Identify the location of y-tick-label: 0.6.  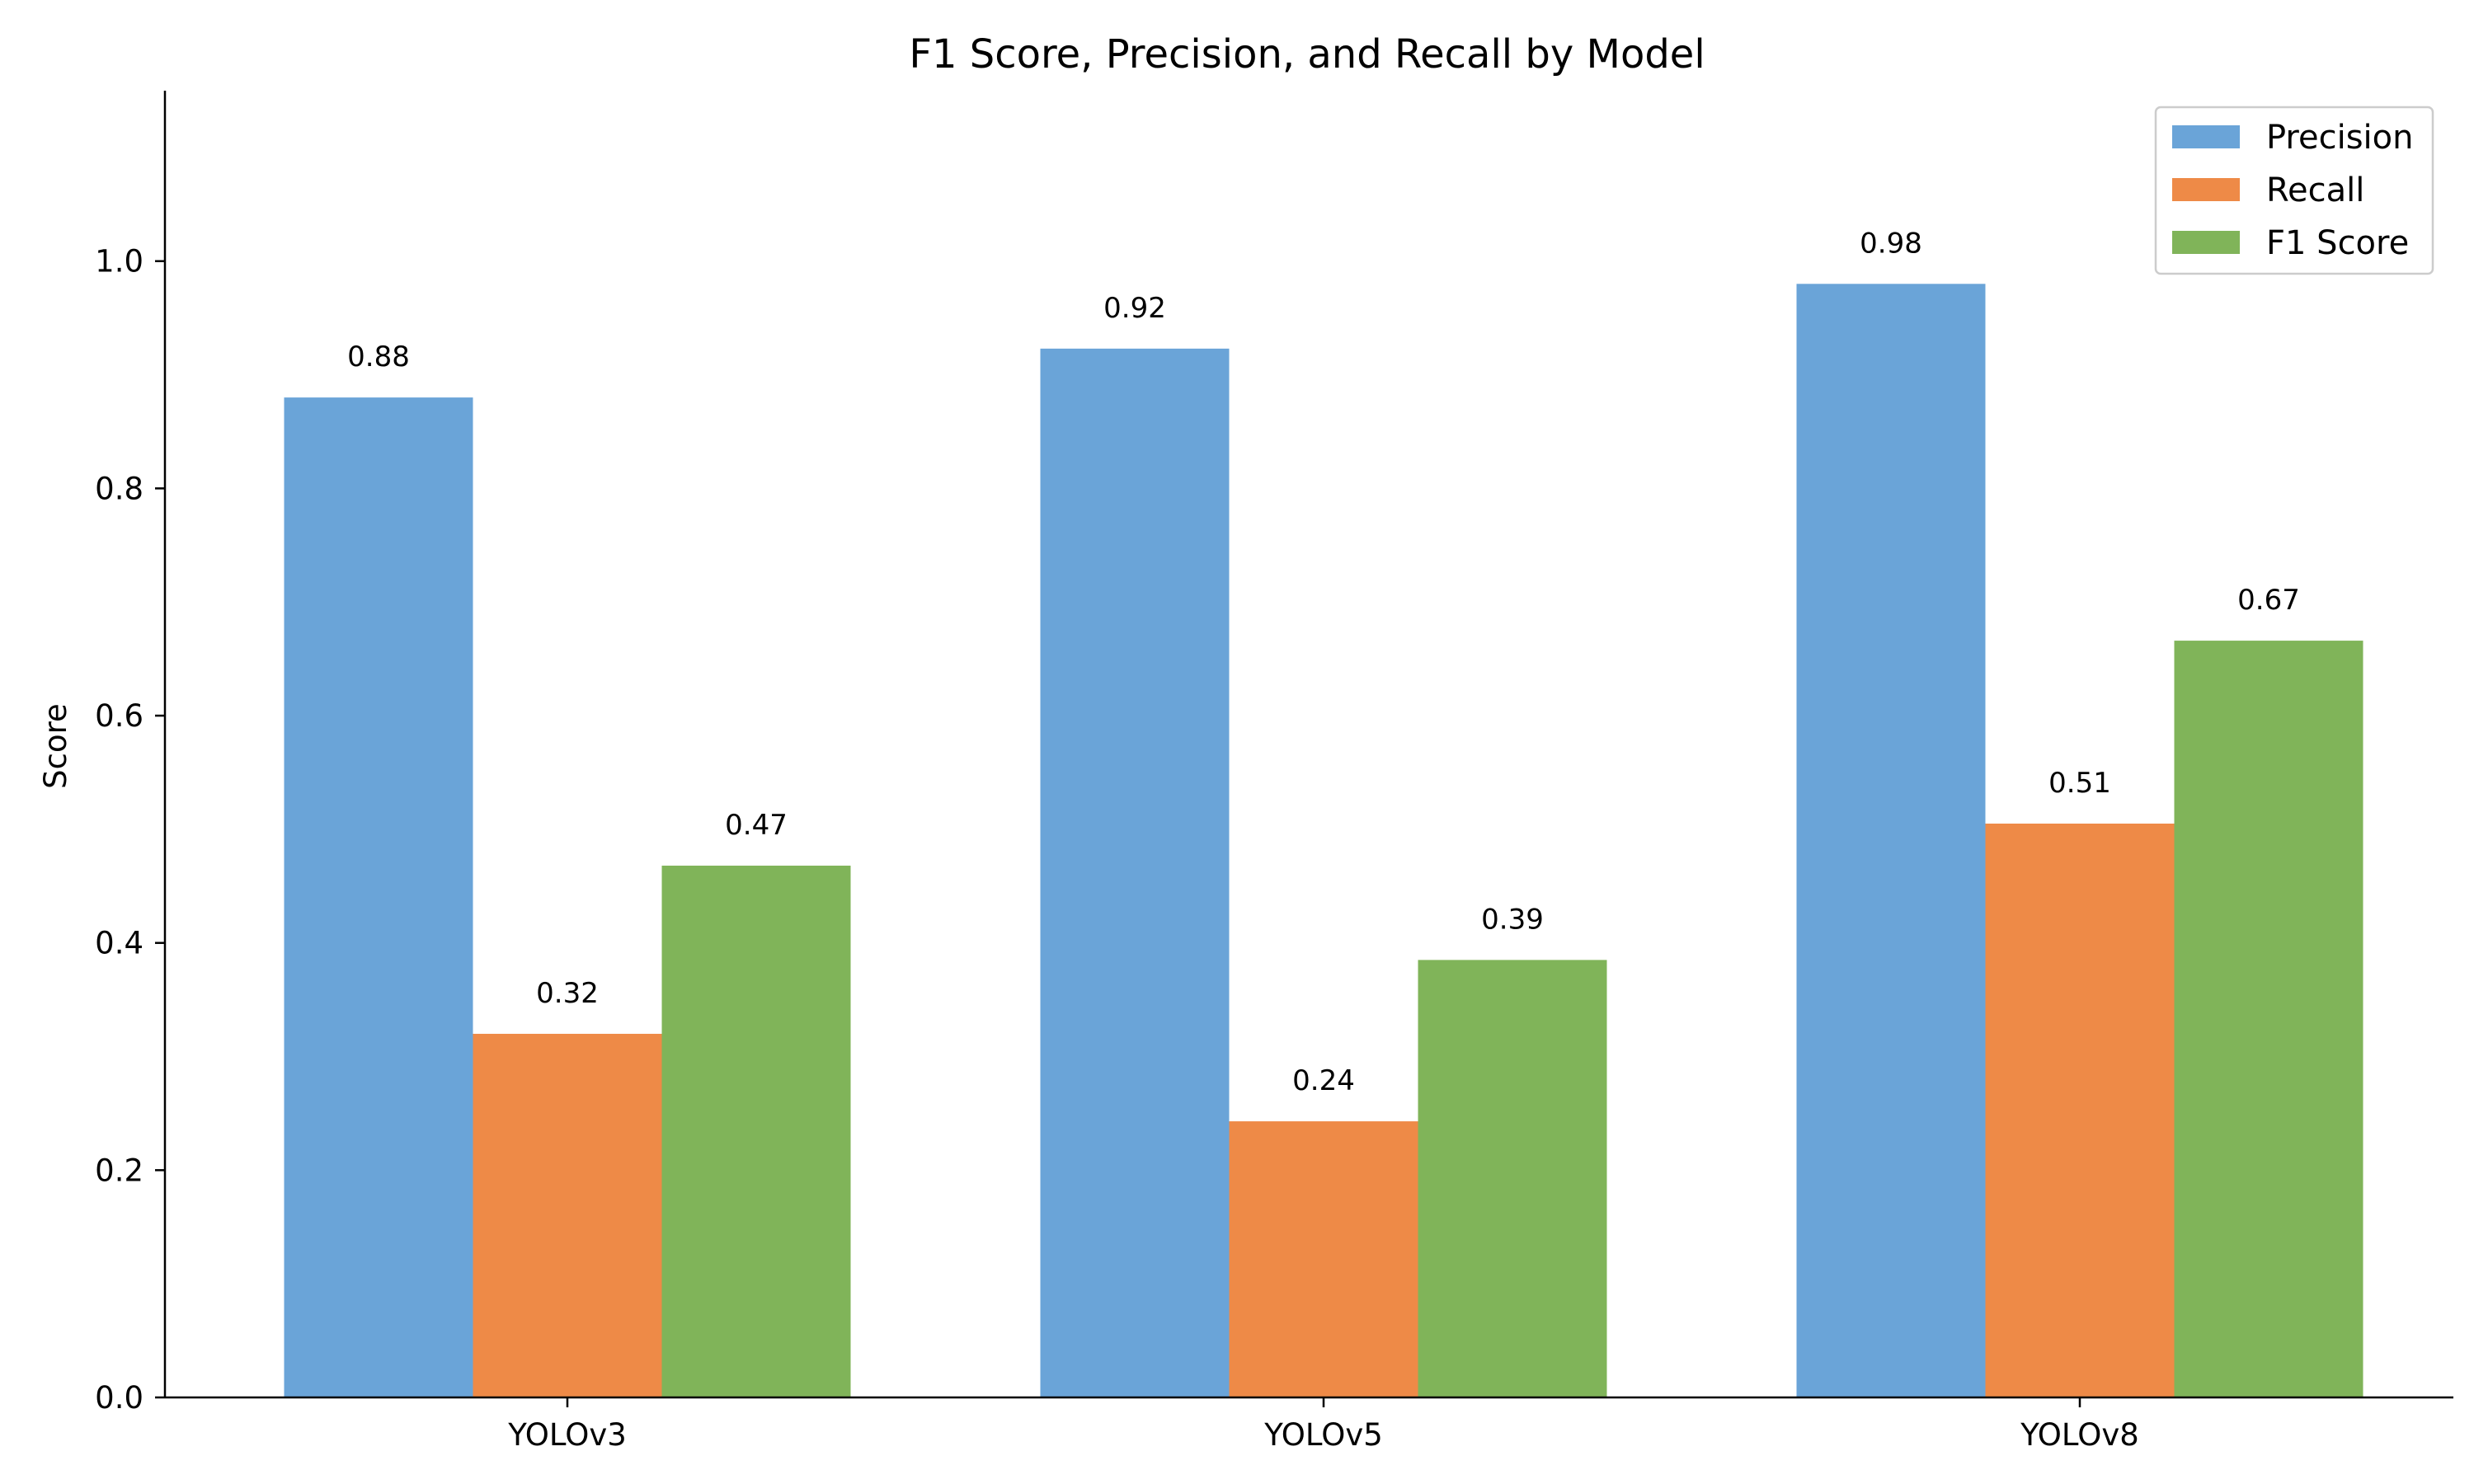
(119, 716).